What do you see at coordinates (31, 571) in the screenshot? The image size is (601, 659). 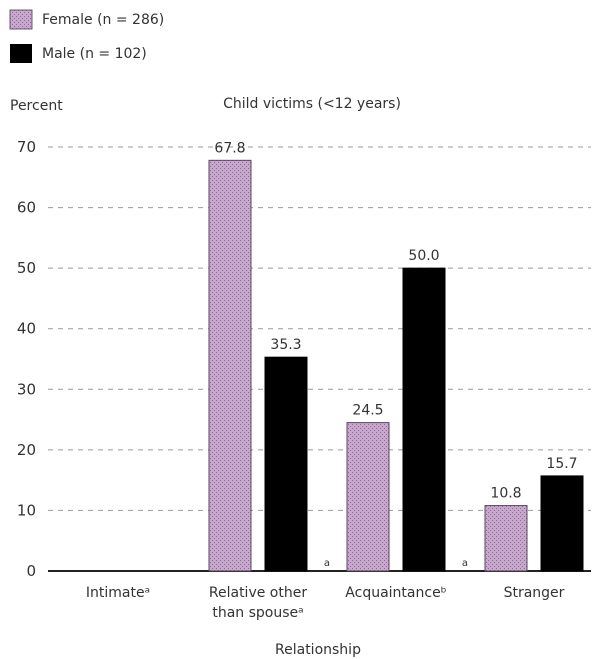 I see `y-tick-label: 0` at bounding box center [31, 571].